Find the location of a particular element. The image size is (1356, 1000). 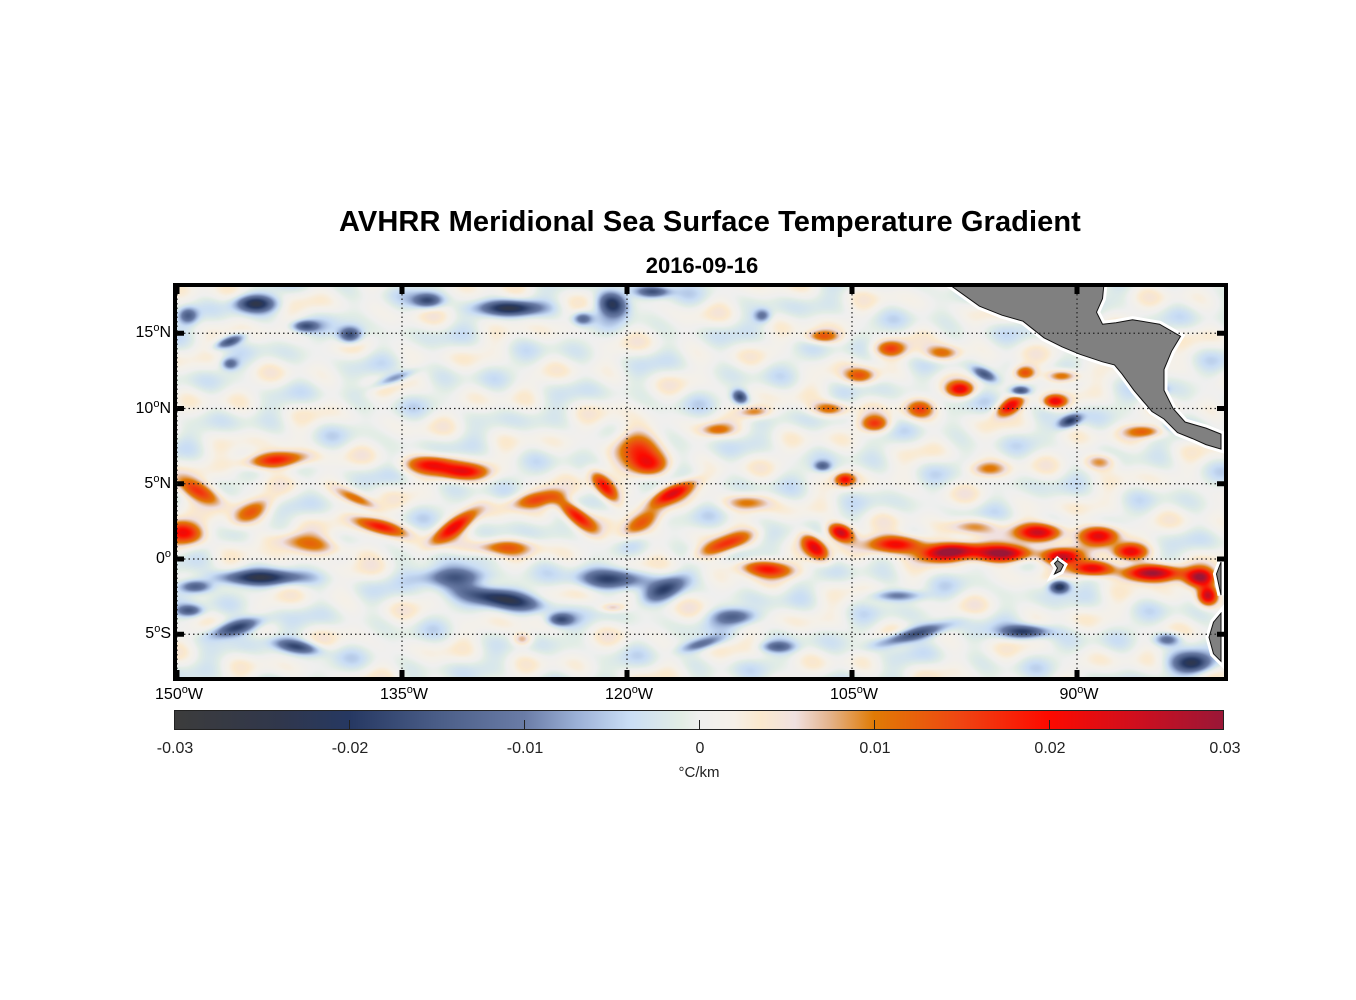

latitude-value: 15 is located at coordinates (144, 333).